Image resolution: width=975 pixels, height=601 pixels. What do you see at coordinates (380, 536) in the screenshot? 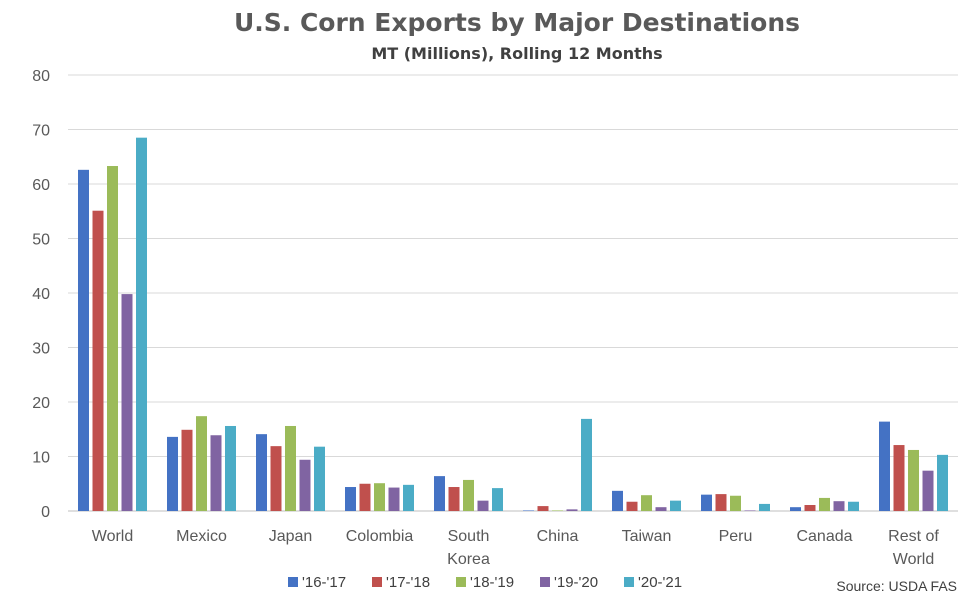
I see `x-tick-label: Colombia` at bounding box center [380, 536].